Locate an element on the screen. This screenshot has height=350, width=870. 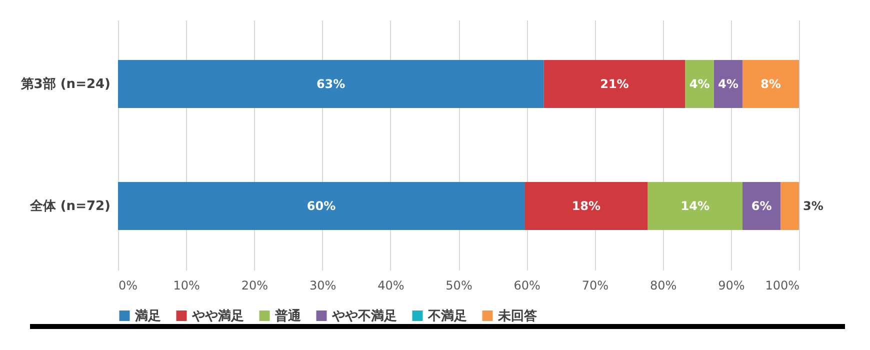
y-tick-label: 全体 (n=72) is located at coordinates (69, 206).